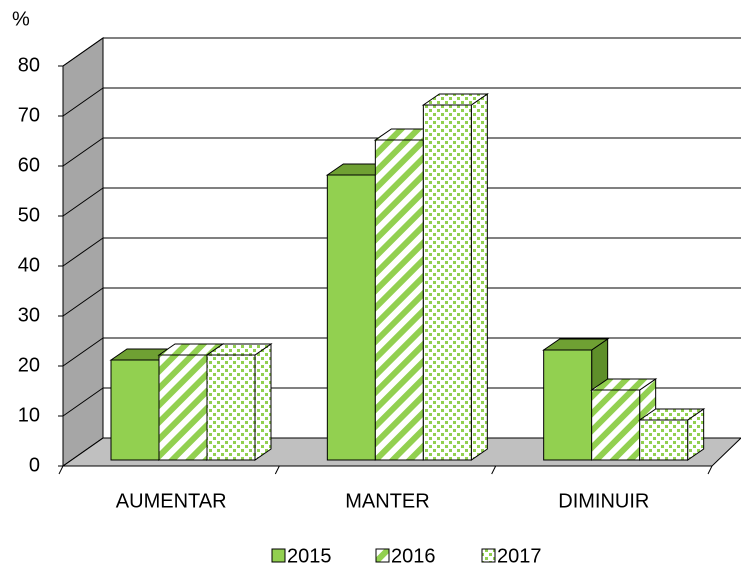 The image size is (741, 575). I want to click on y-tick-label: 50, so click(29, 215).